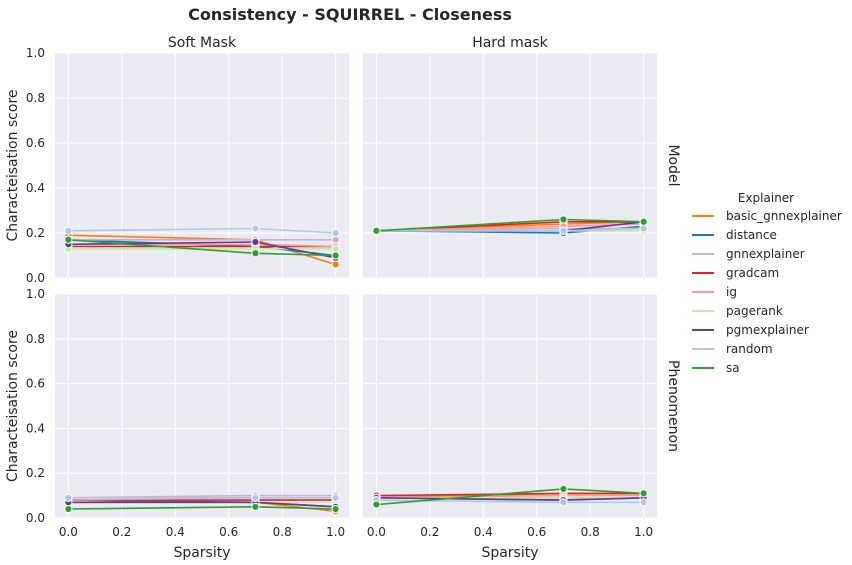  Describe the element at coordinates (255, 242) in the screenshot. I see `data-point-pgmexplainer` at that location.